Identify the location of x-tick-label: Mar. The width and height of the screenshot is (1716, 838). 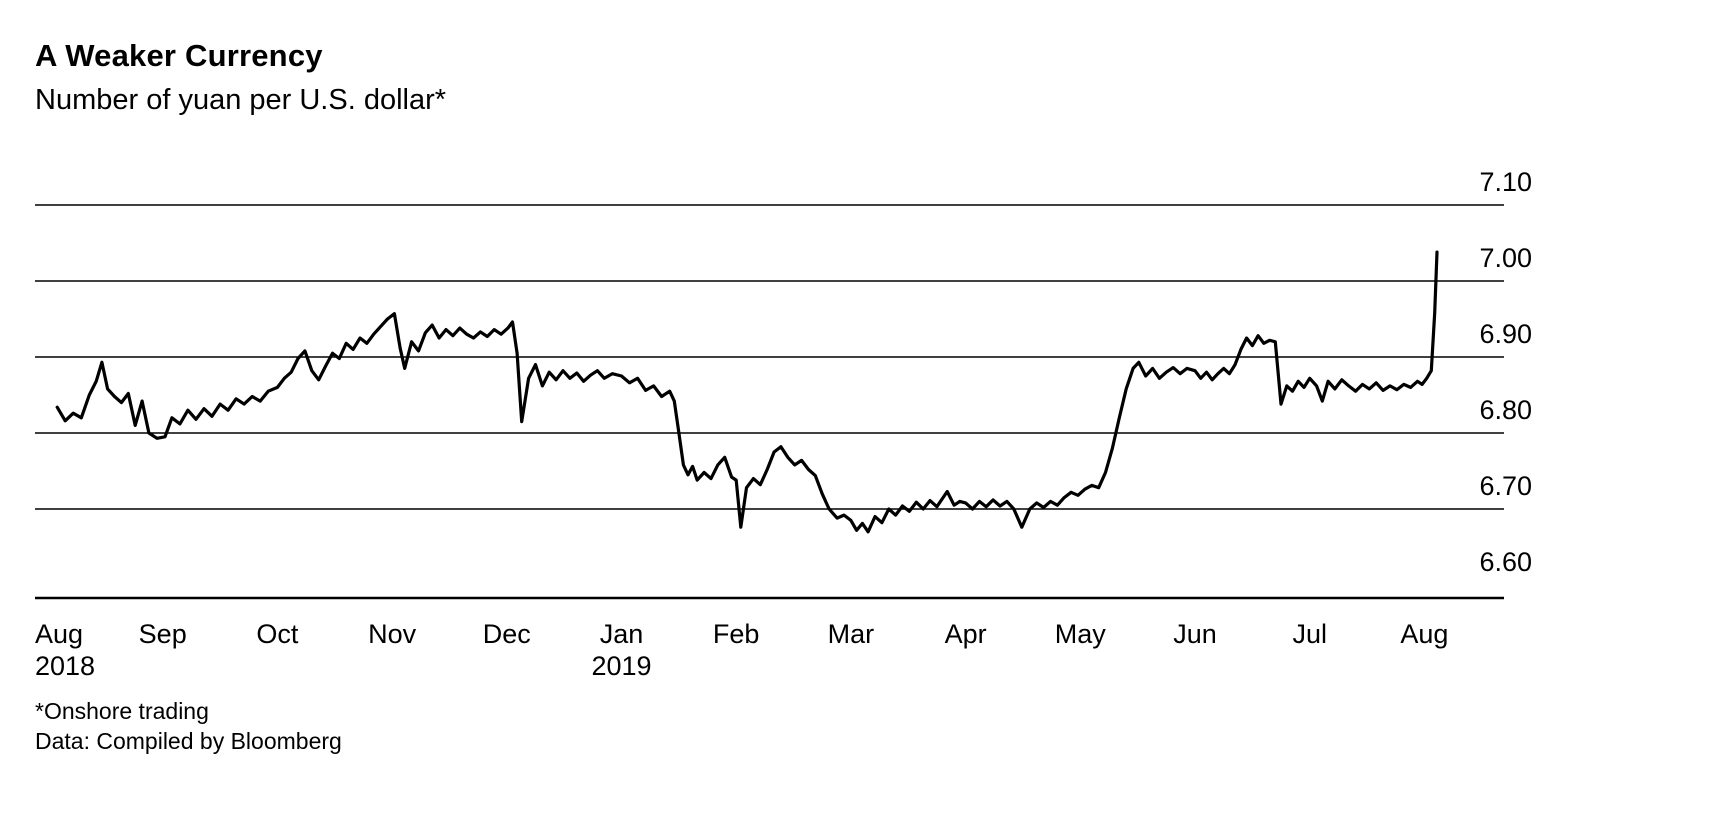
(851, 634).